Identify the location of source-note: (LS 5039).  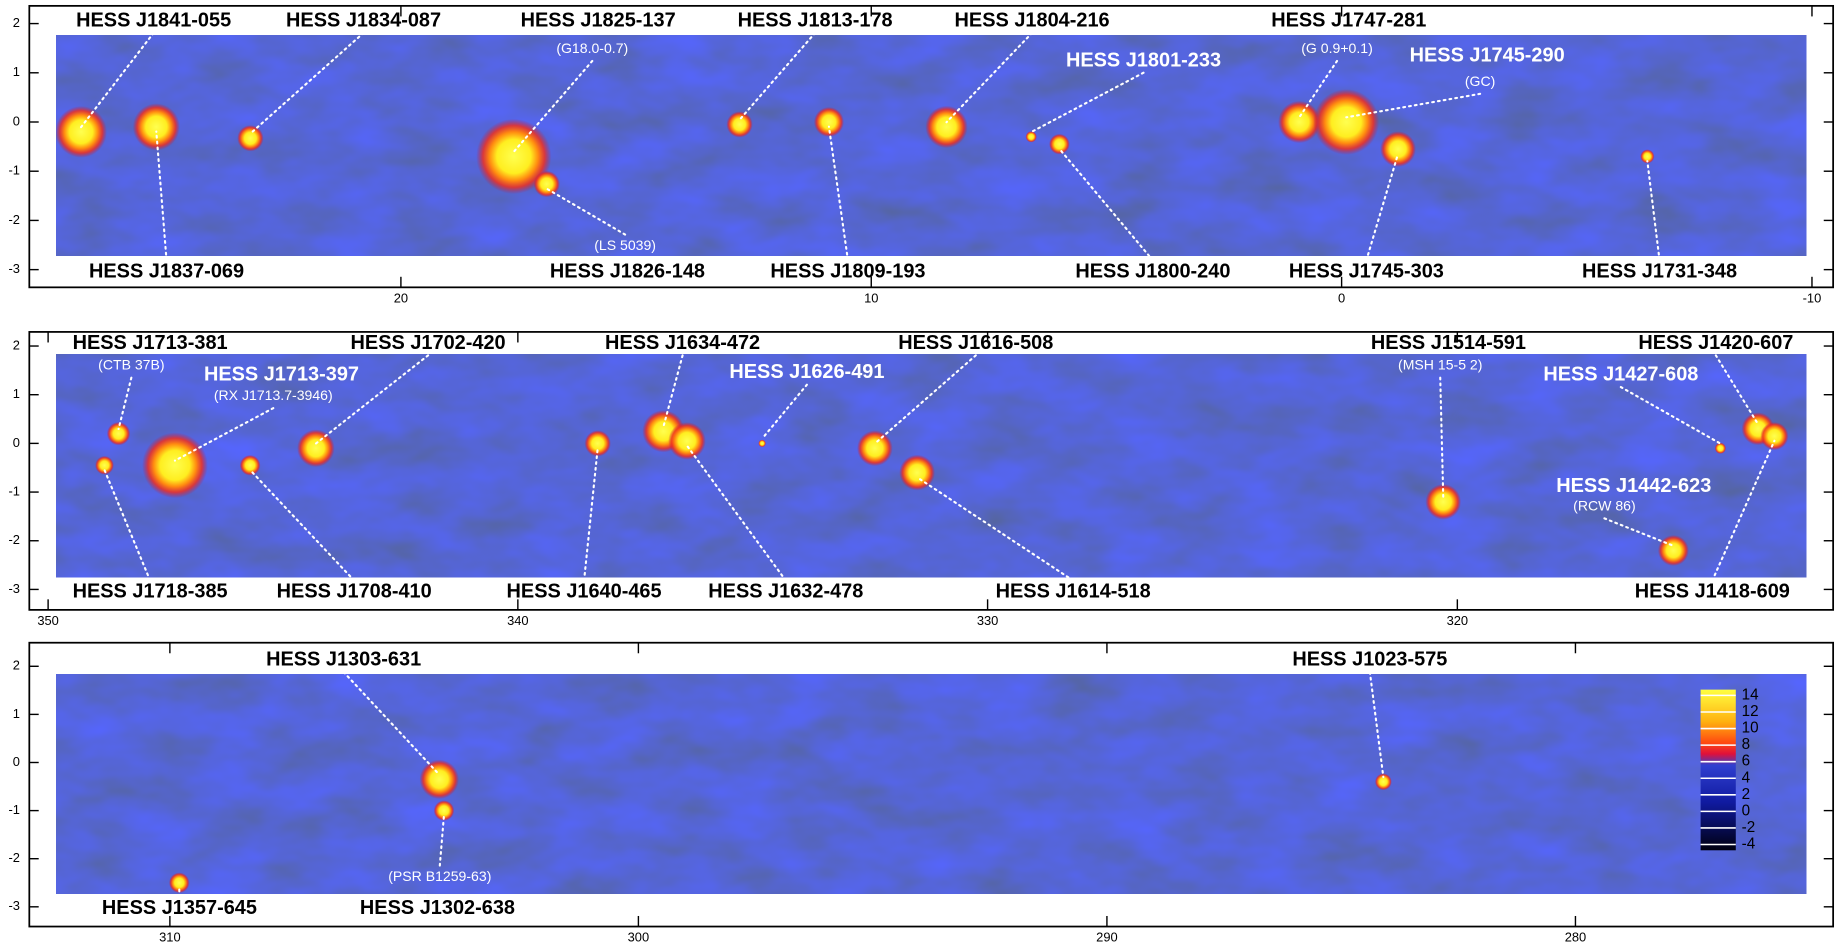
(625, 245).